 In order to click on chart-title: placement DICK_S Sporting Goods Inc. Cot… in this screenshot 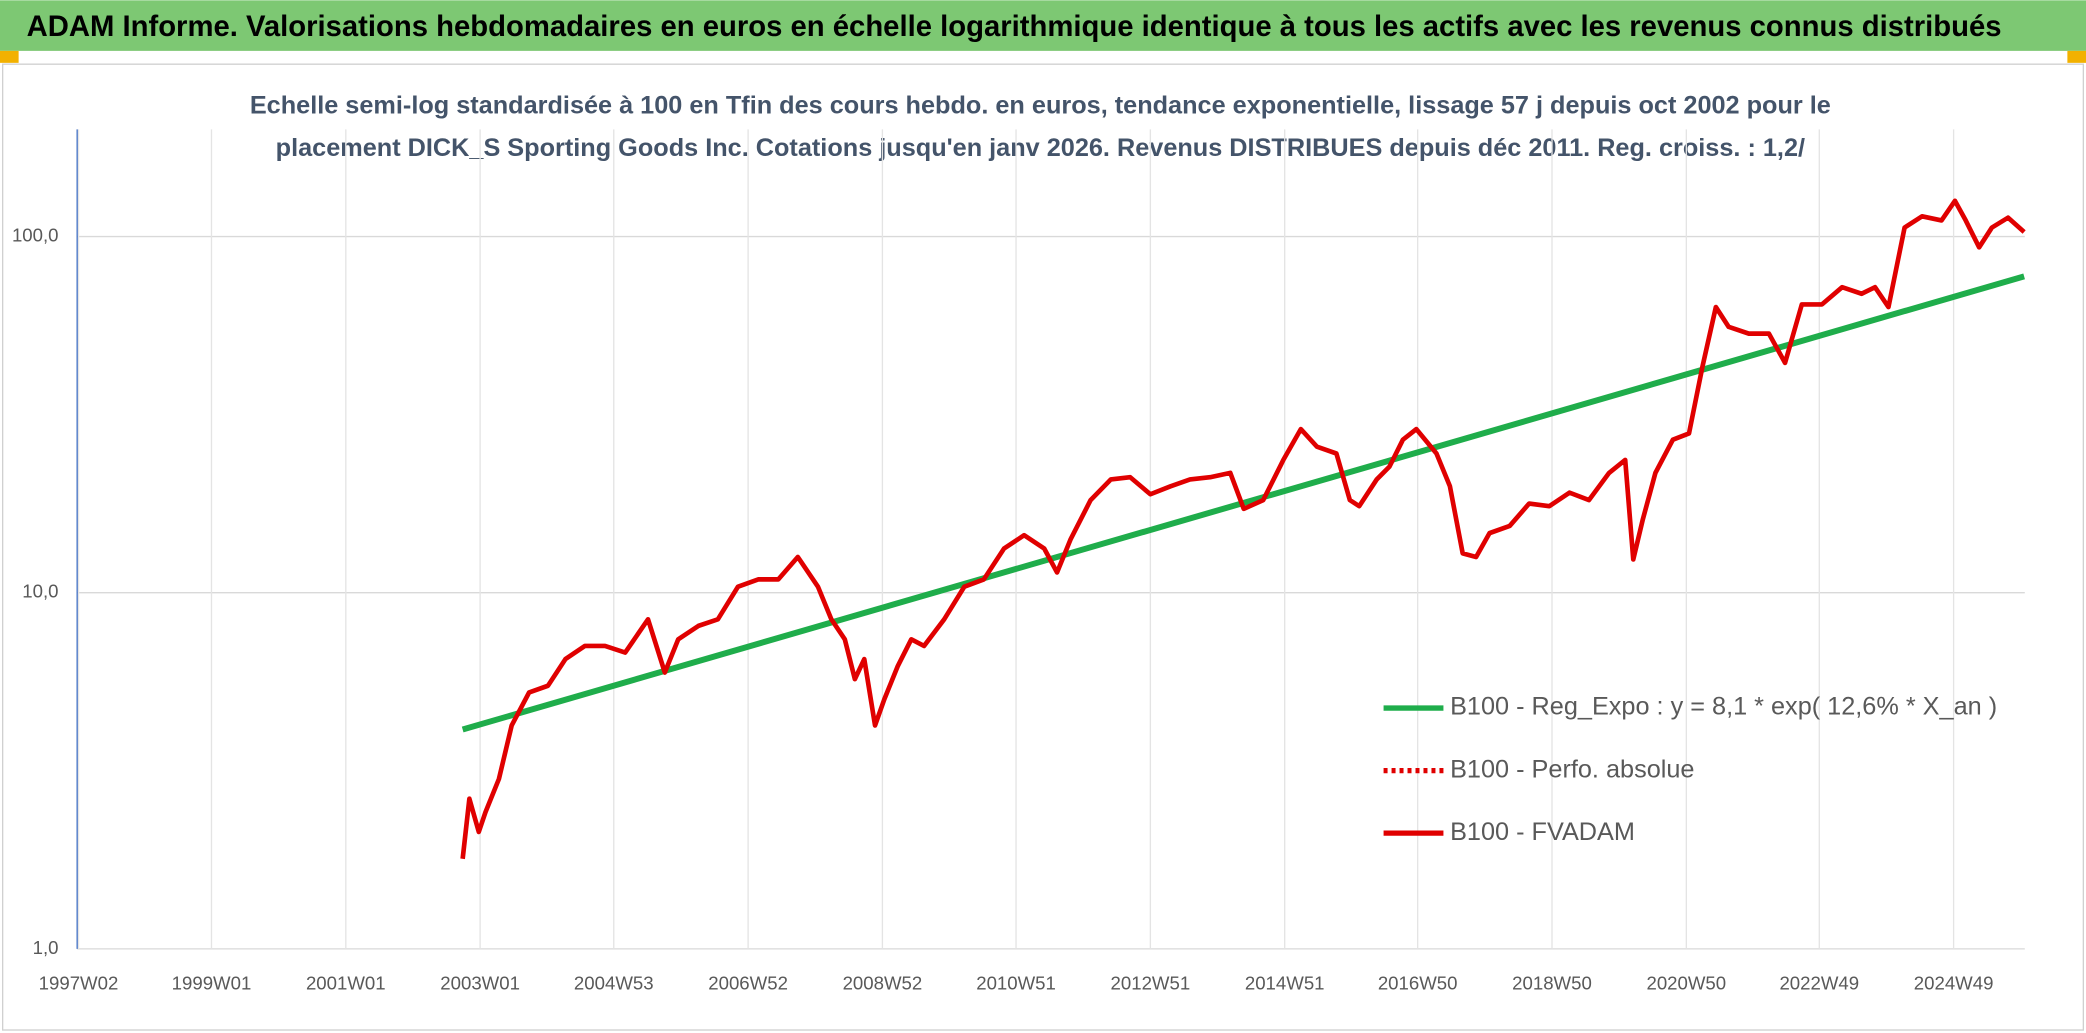, I will do `click(1040, 148)`.